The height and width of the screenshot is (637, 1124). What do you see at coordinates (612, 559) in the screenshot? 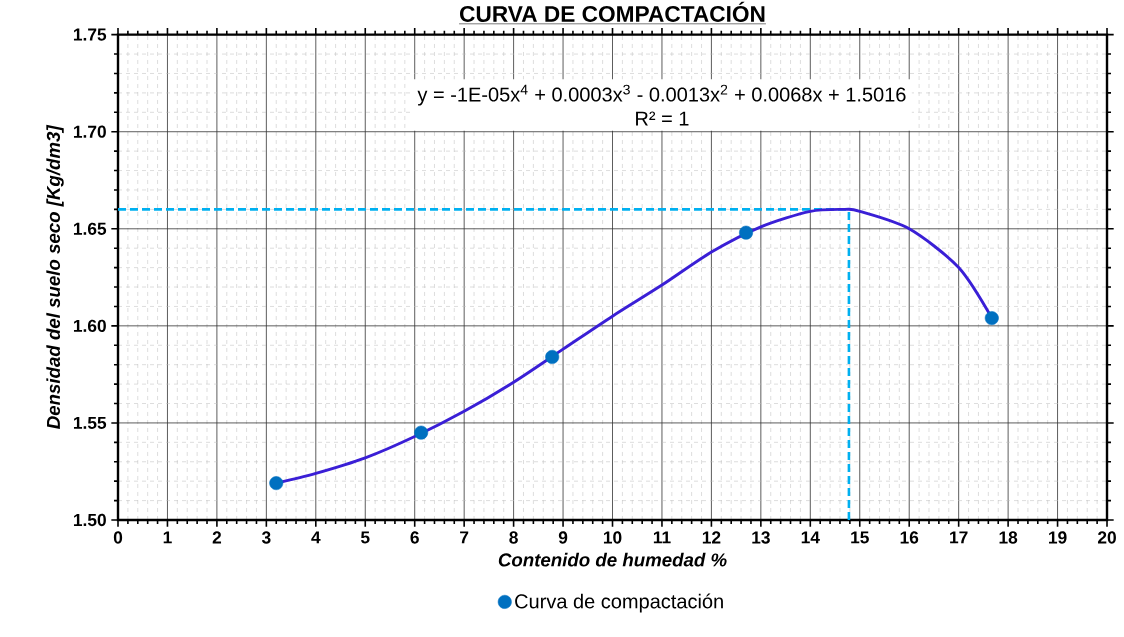
I see `x-axis-title: Contenido de humedad %` at bounding box center [612, 559].